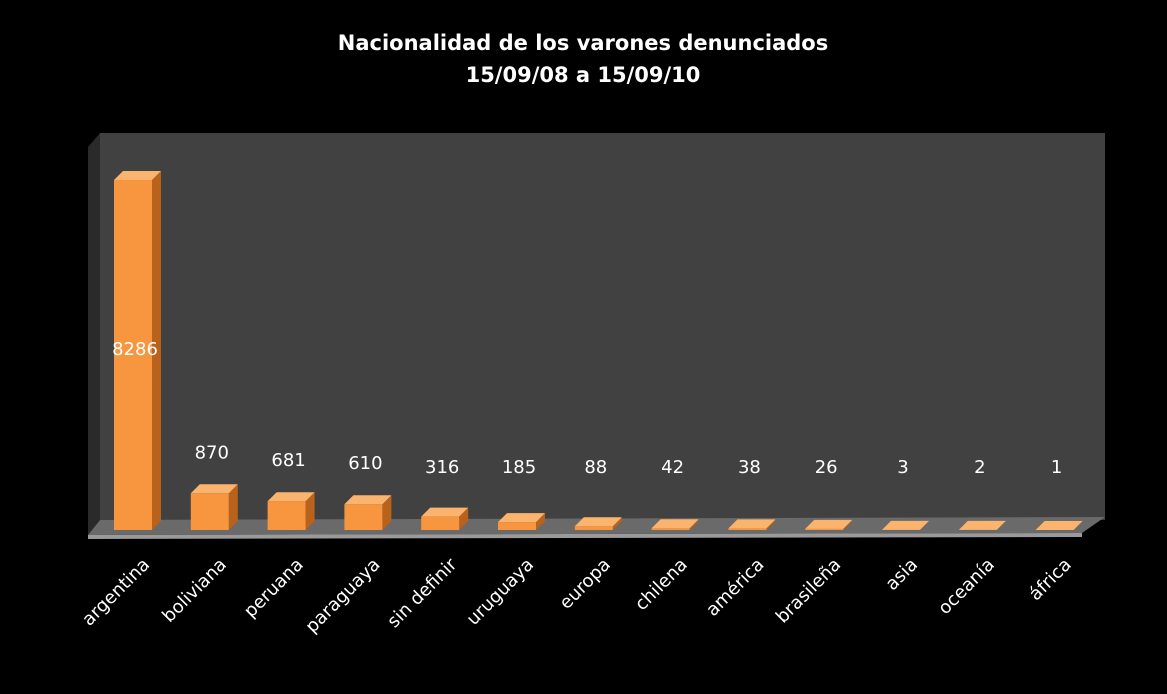 This screenshot has height=694, width=1167. I want to click on value-label: 42, so click(672, 467).